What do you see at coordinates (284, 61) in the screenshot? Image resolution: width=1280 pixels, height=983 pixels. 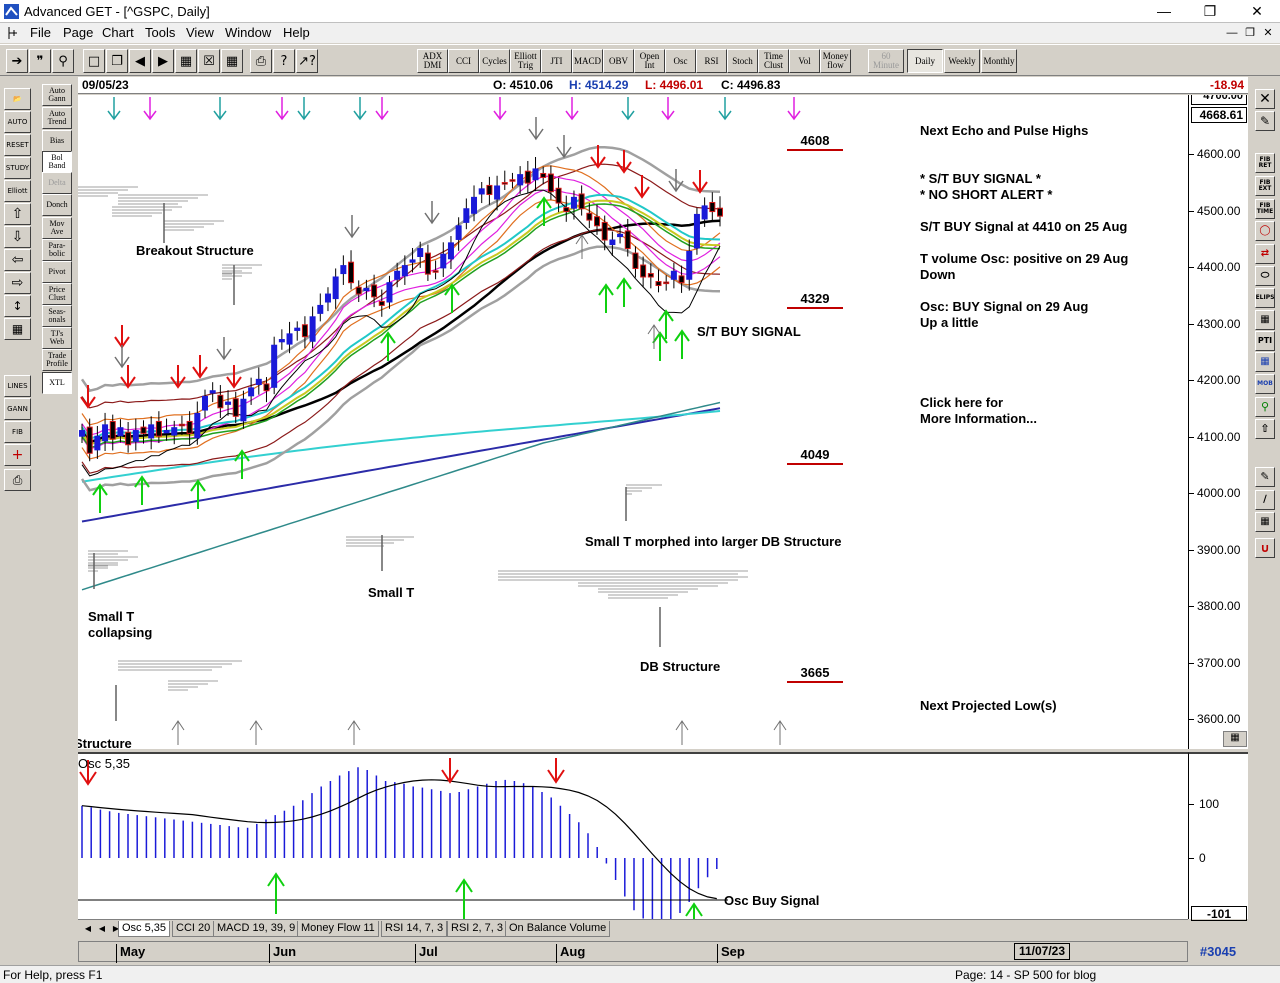 I see `help-icon: ?` at bounding box center [284, 61].